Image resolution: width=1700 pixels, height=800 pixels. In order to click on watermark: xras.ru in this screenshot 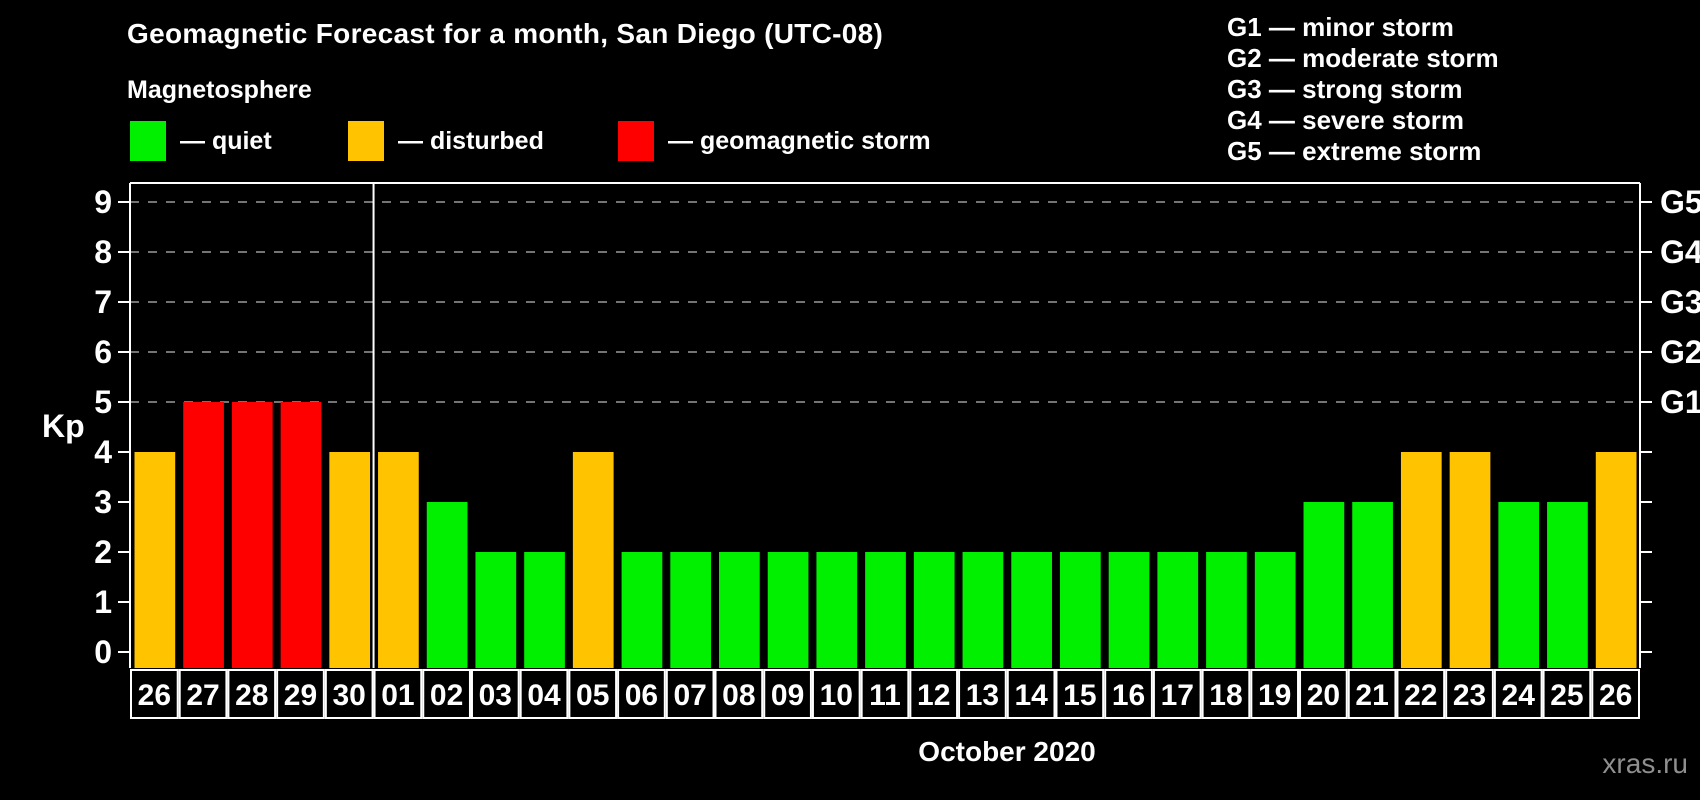, I will do `click(1645, 763)`.